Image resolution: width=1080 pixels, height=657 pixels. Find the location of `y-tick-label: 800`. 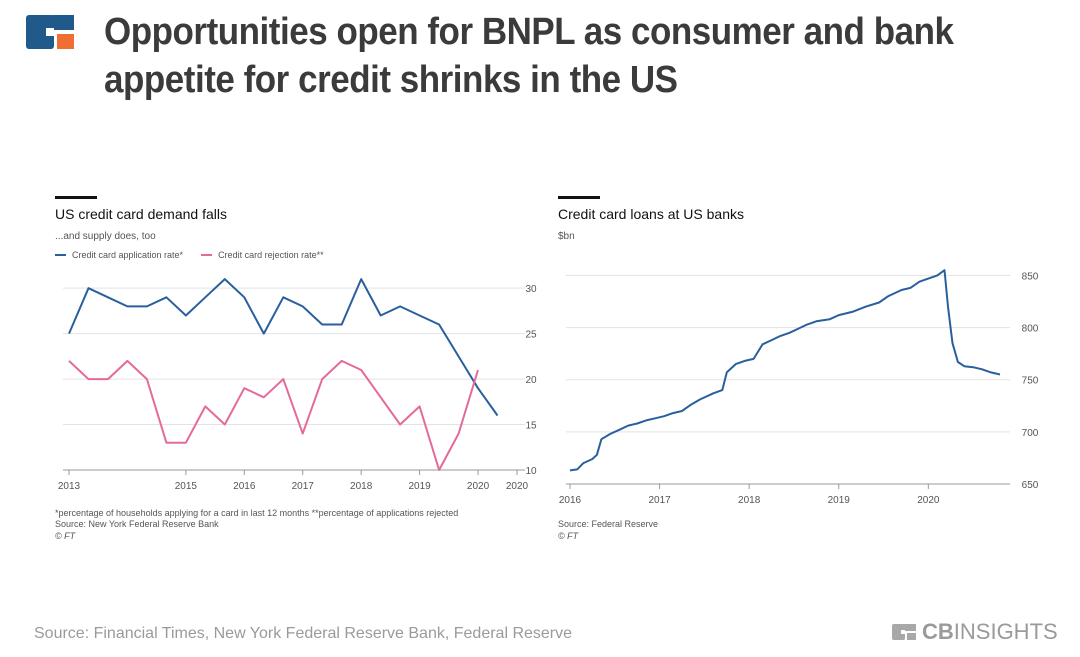

y-tick-label: 800 is located at coordinates (1030, 329).